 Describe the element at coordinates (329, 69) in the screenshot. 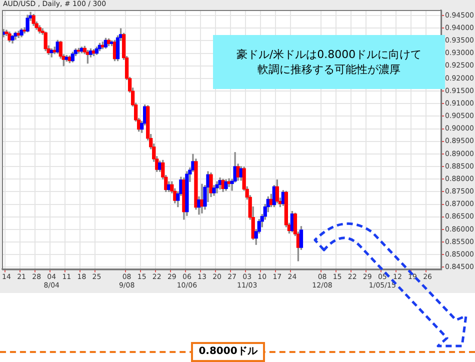

I see `annotation: 軟調に推移する可能性が濃厚` at that location.